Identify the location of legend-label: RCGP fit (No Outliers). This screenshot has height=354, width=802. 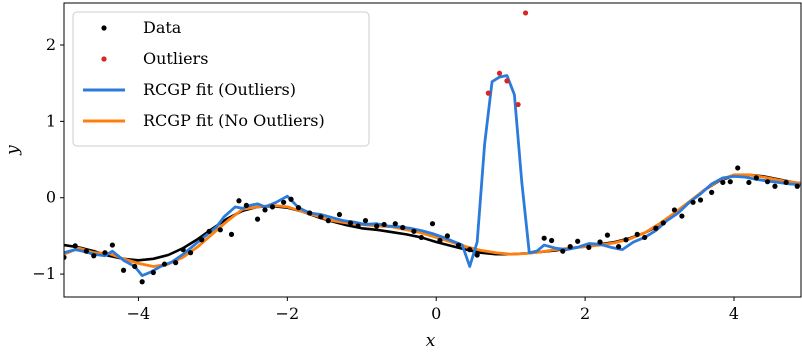
(234, 120).